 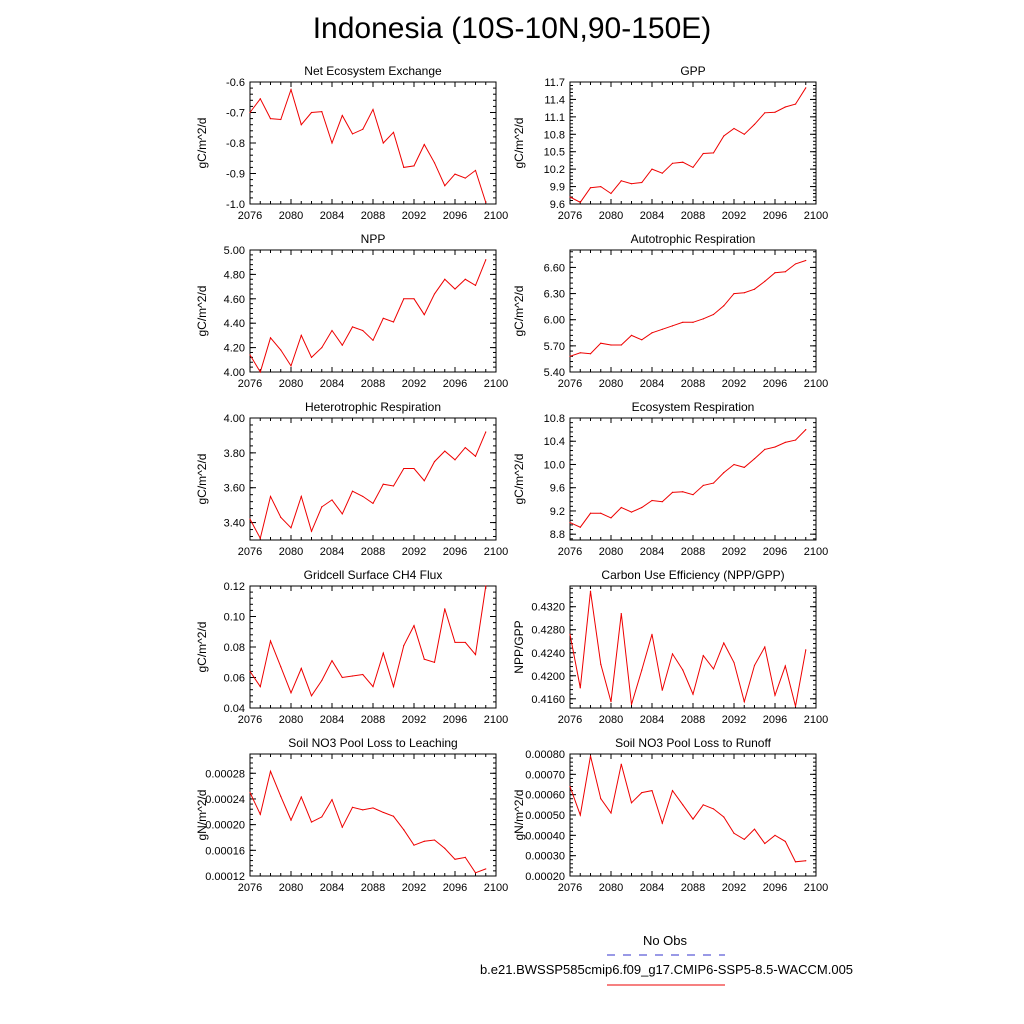 I want to click on y-tick-label: 3.60, so click(x=234, y=489).